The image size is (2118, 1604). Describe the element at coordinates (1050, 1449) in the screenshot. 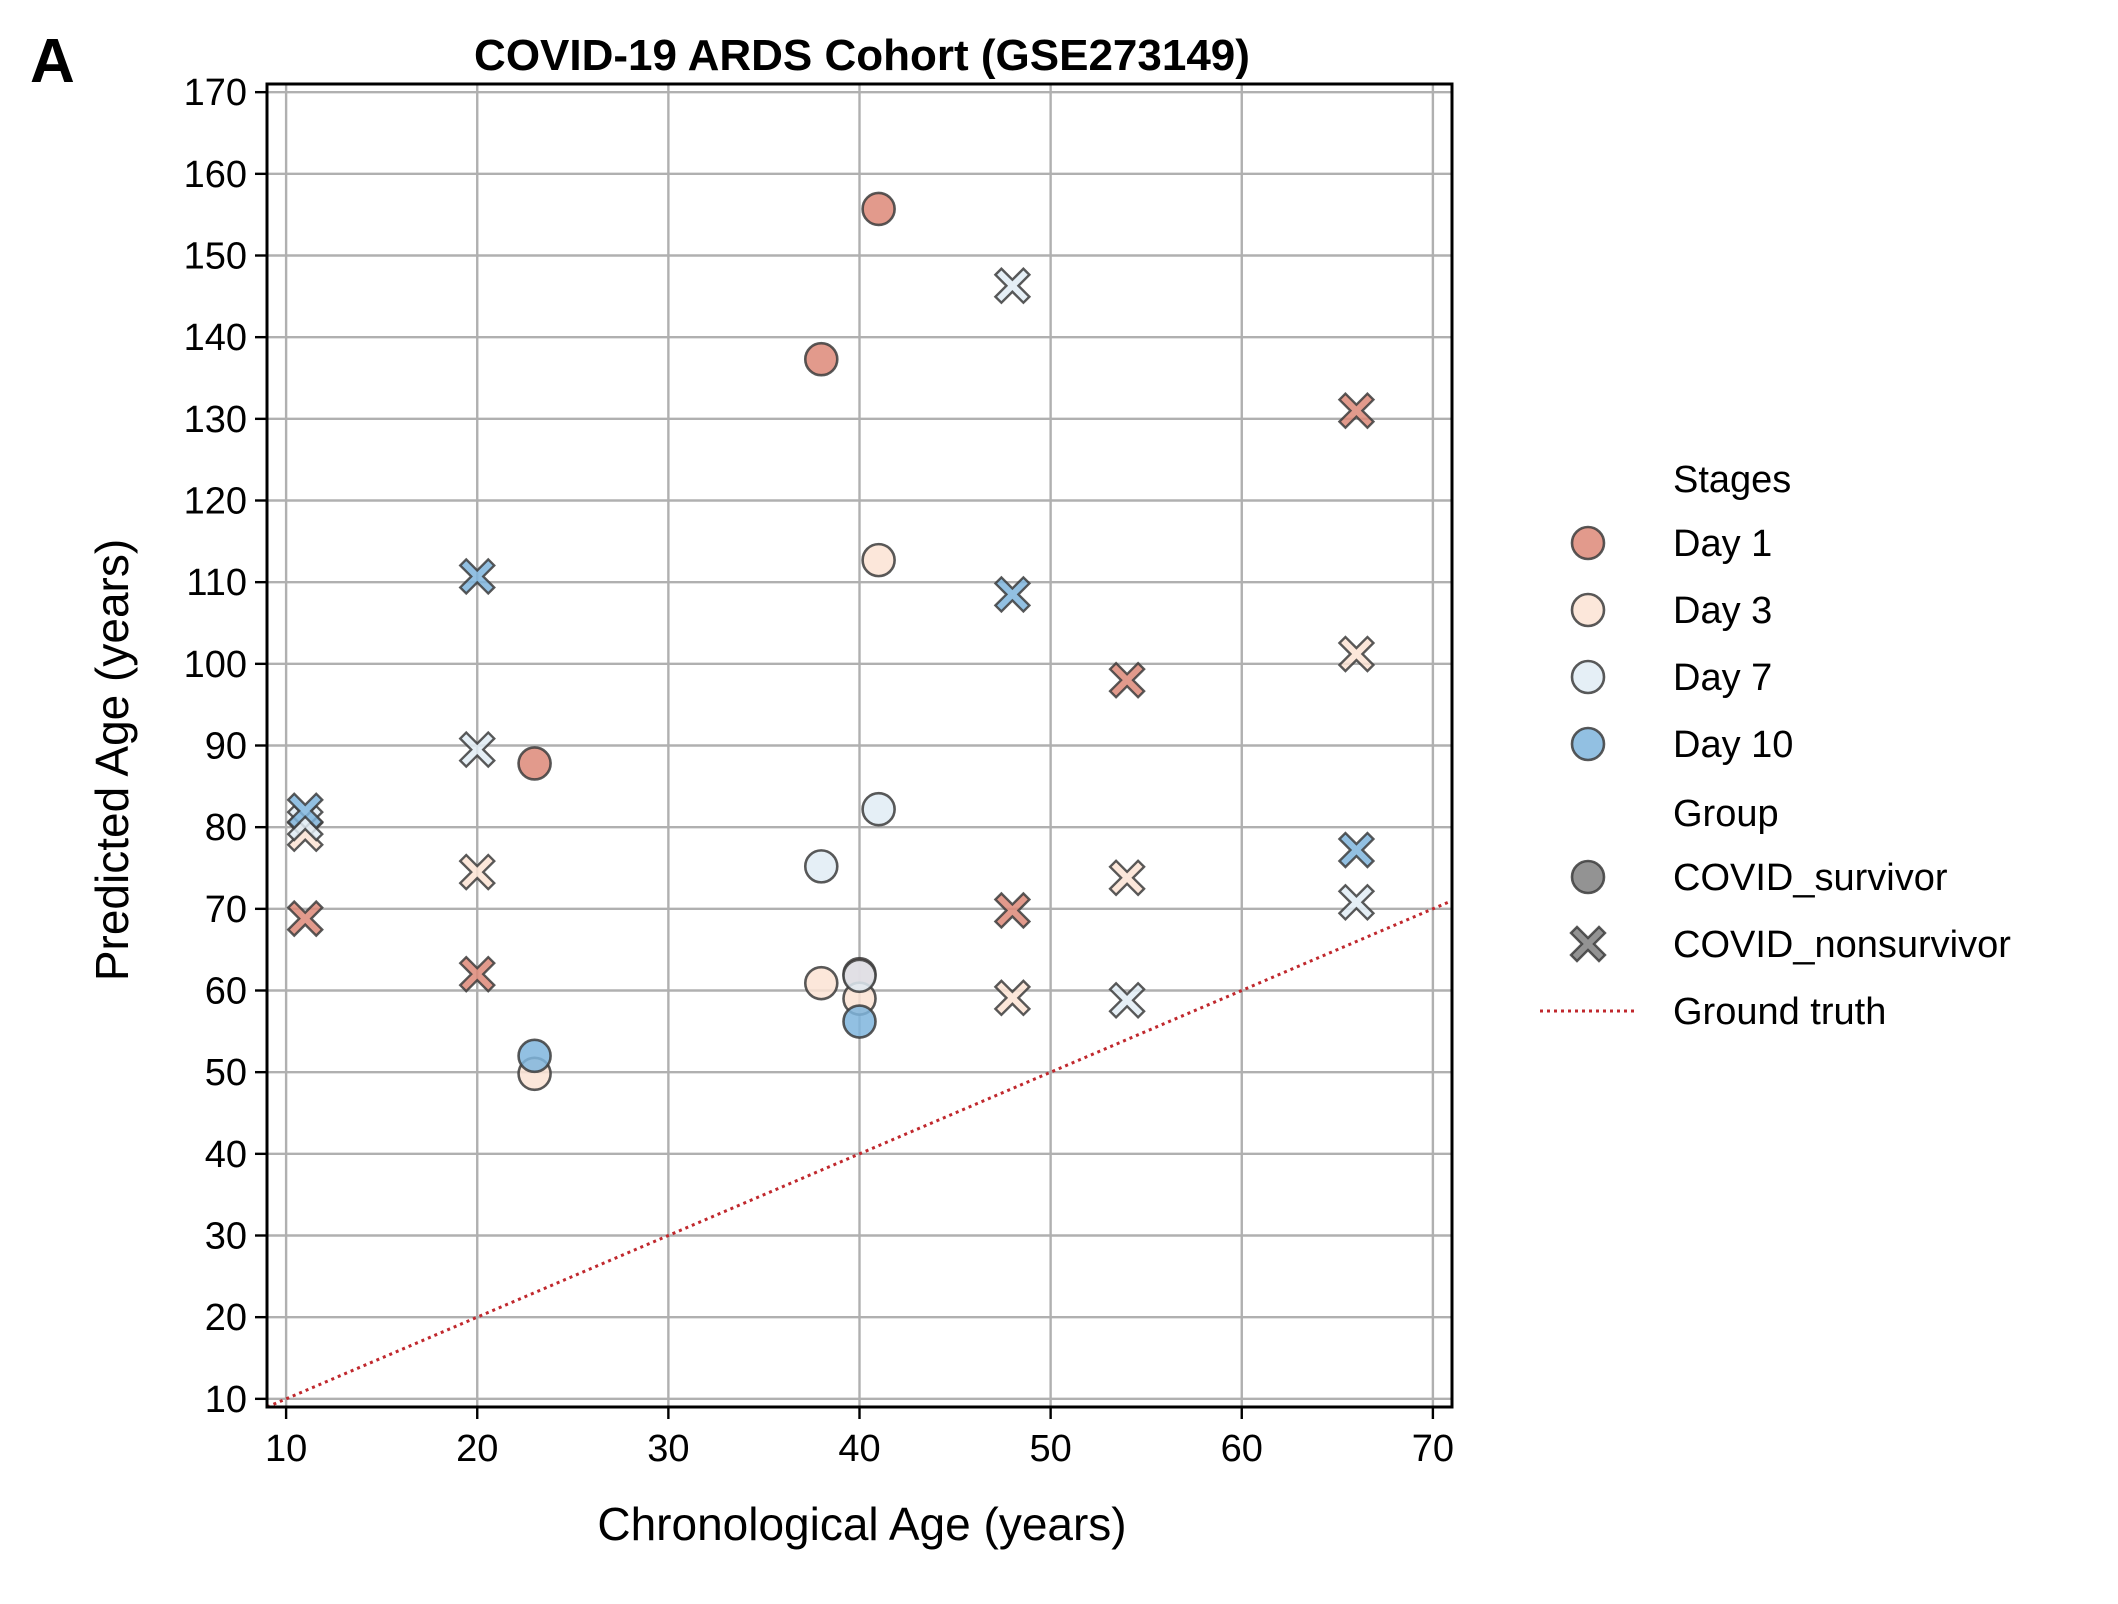

I see `x-tick-label: 50` at that location.